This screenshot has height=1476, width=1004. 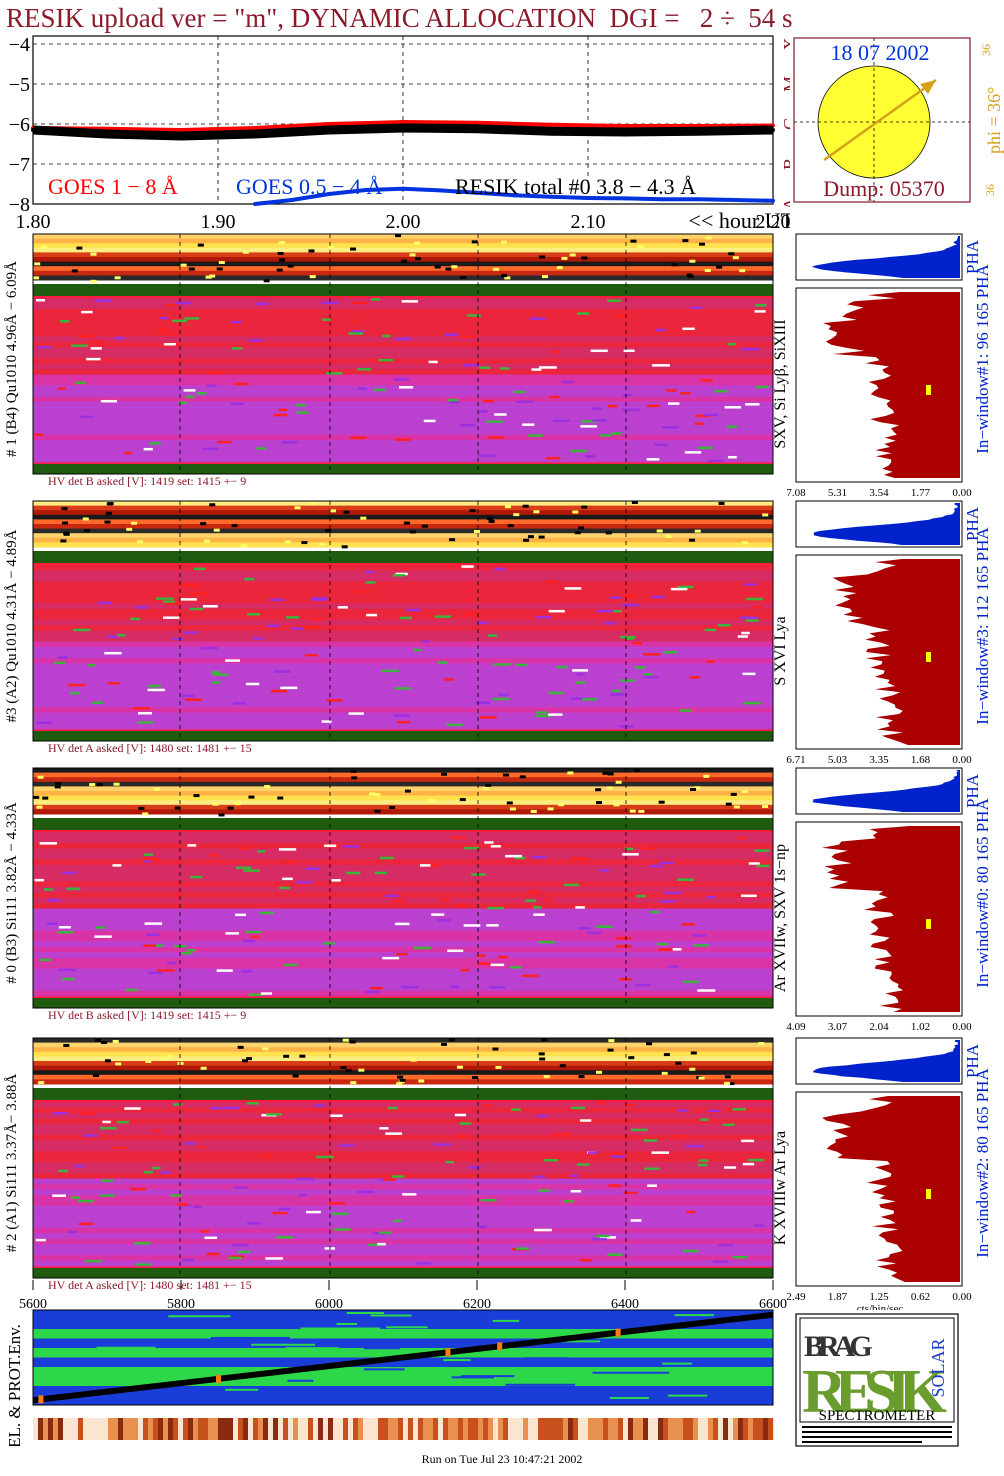 What do you see at coordinates (33, 1303) in the screenshot?
I see `bottom-x-tick-label: 5600` at bounding box center [33, 1303].